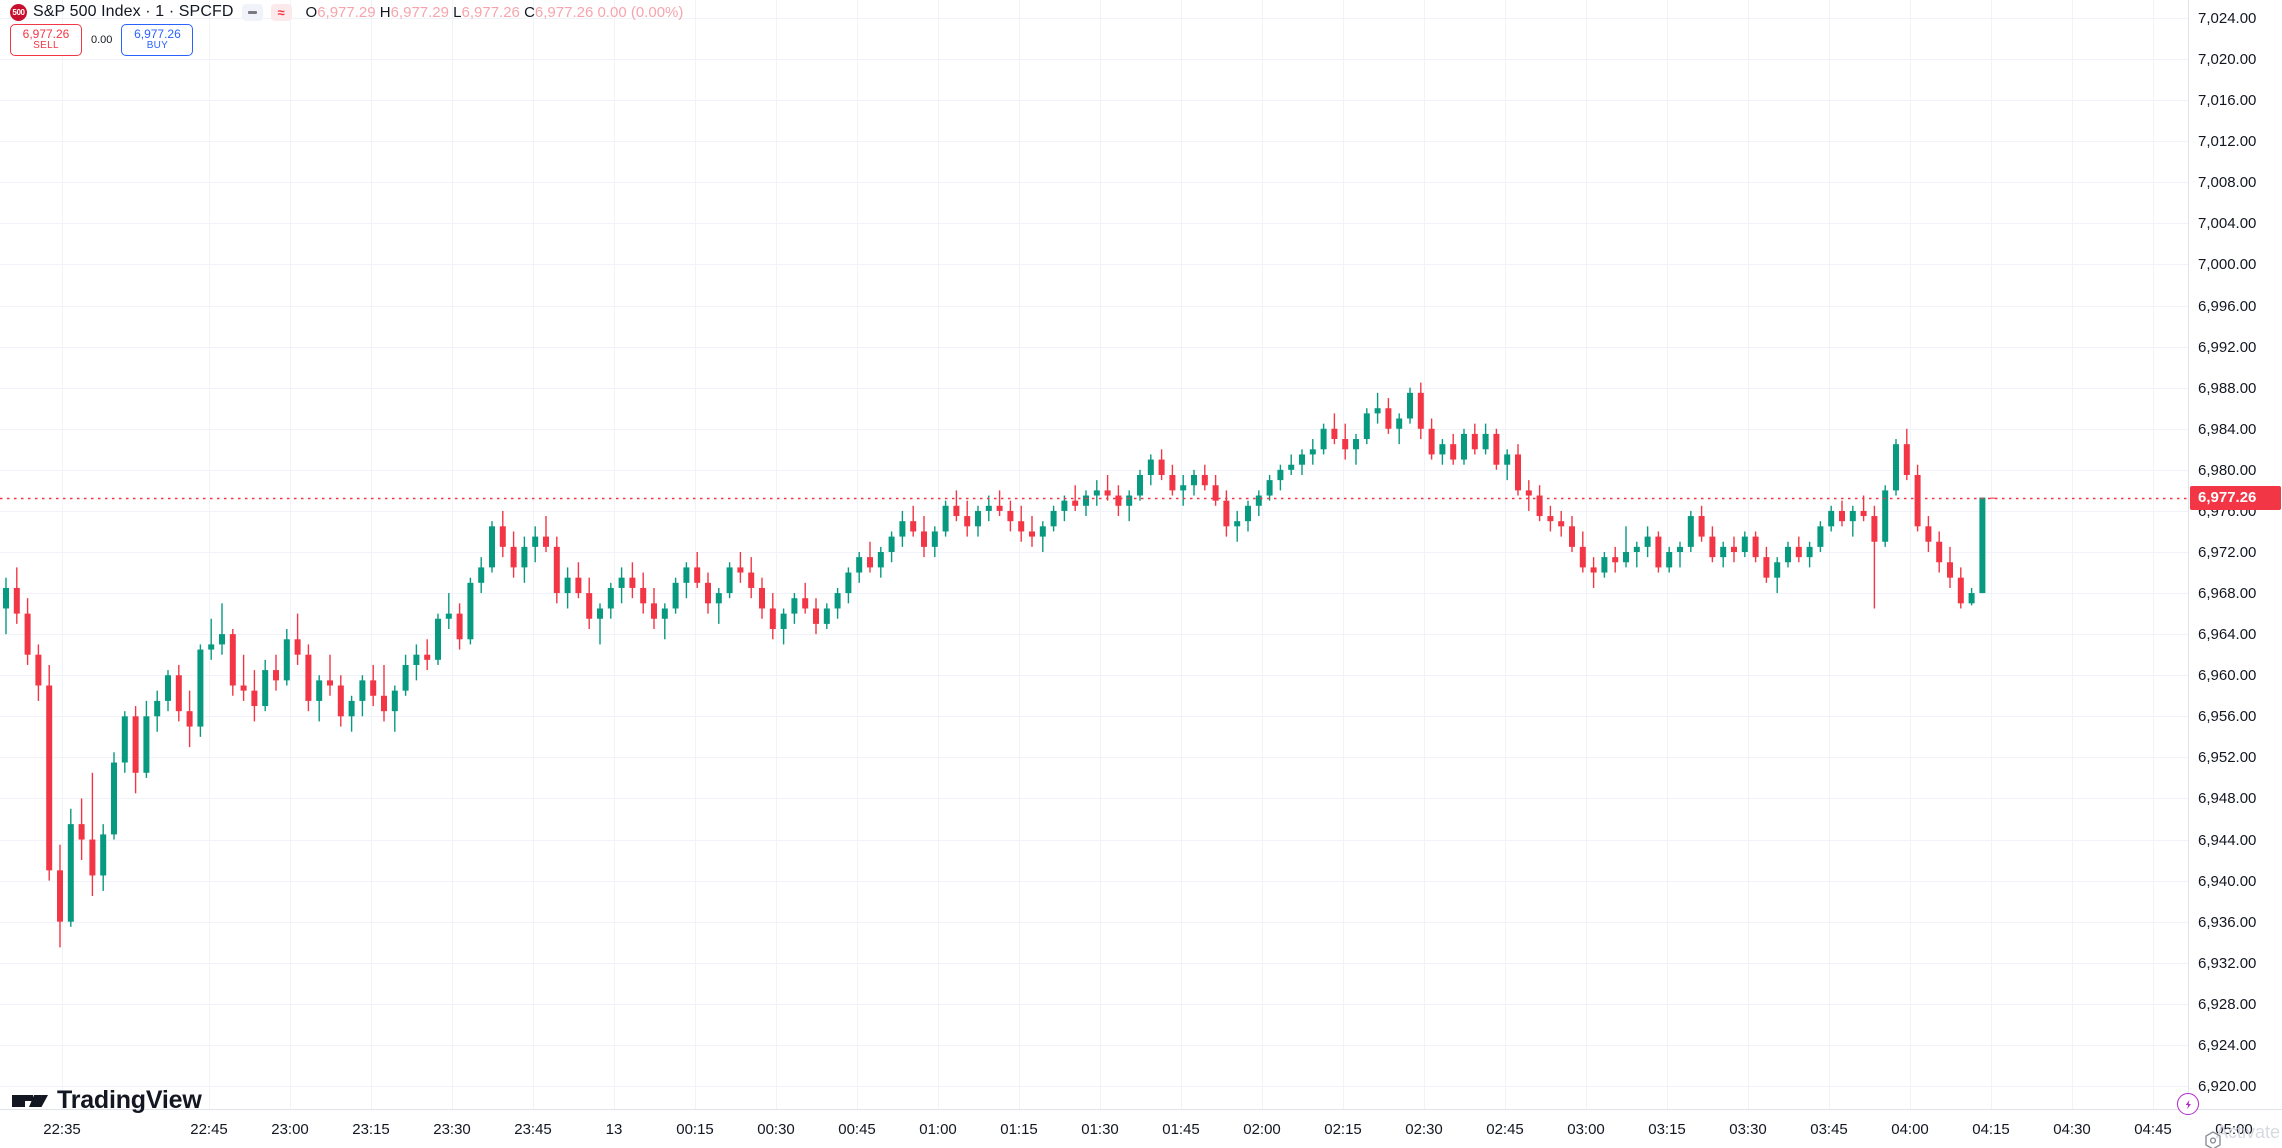  Describe the element at coordinates (2227, 306) in the screenshot. I see `price-axis-tick: 6,996.00` at that location.